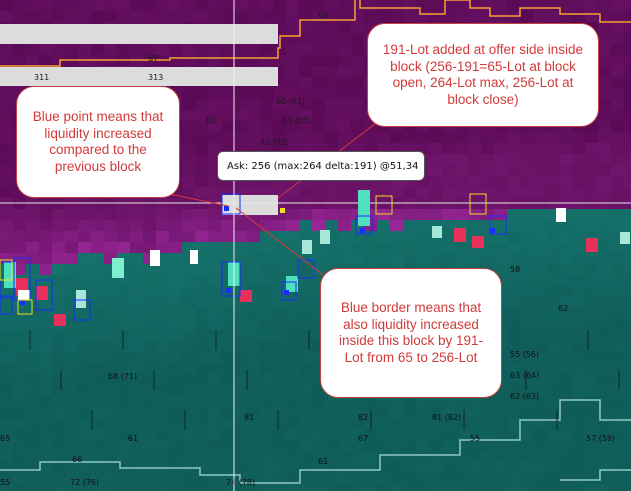  What do you see at coordinates (289, 291) in the screenshot?
I see `increase-border` at bounding box center [289, 291].